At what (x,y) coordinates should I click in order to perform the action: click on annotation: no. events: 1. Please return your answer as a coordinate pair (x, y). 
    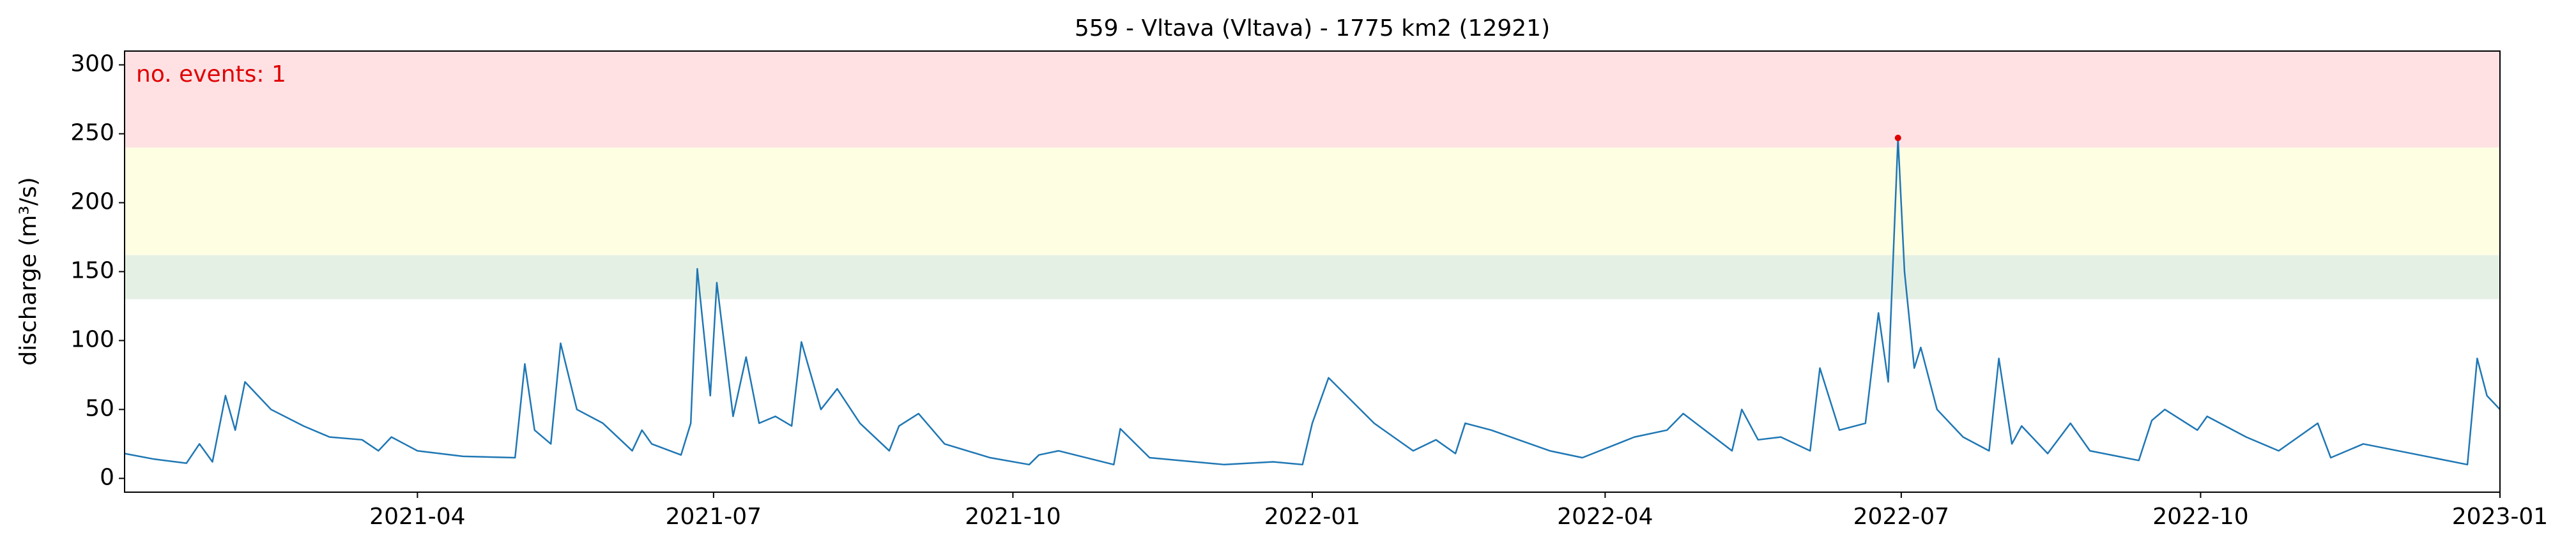
    Looking at the image, I should click on (211, 74).